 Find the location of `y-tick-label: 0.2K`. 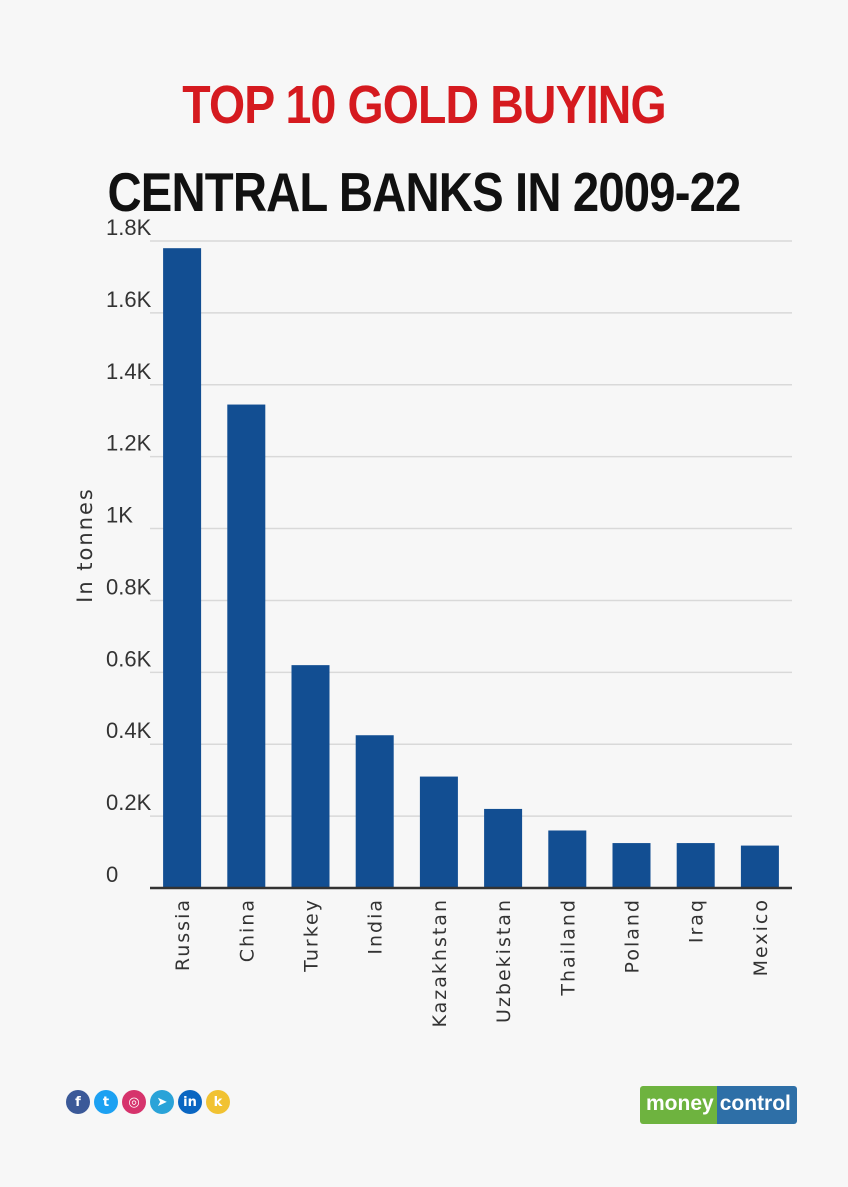

y-tick-label: 0.2K is located at coordinates (129, 802).